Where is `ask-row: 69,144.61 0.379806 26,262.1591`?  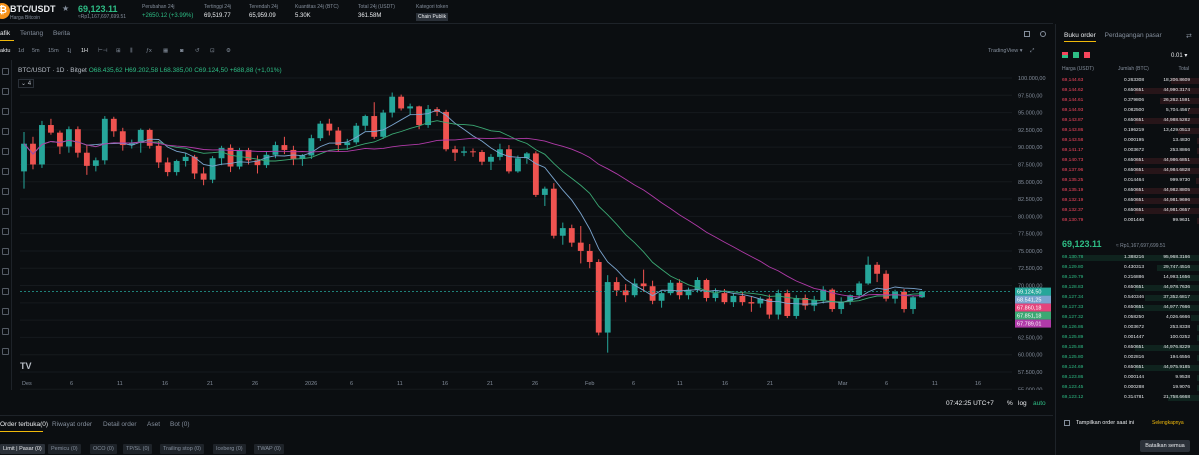
ask-row: 69,144.61 0.379806 26,262.1591 is located at coordinates (1127, 101).